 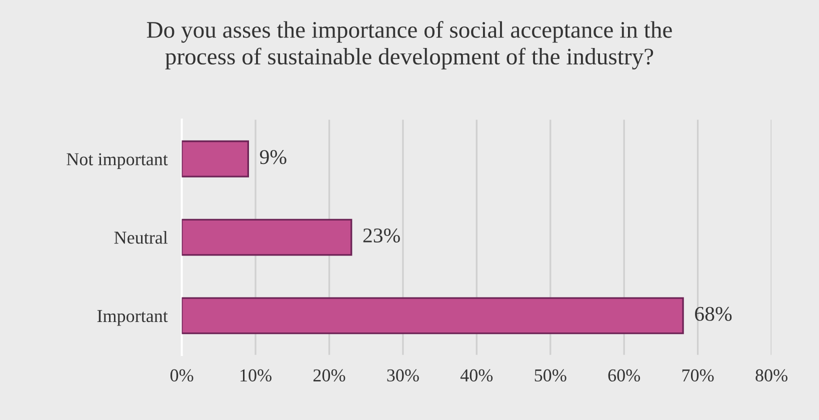 I want to click on data-label: 9%, so click(x=273, y=157).